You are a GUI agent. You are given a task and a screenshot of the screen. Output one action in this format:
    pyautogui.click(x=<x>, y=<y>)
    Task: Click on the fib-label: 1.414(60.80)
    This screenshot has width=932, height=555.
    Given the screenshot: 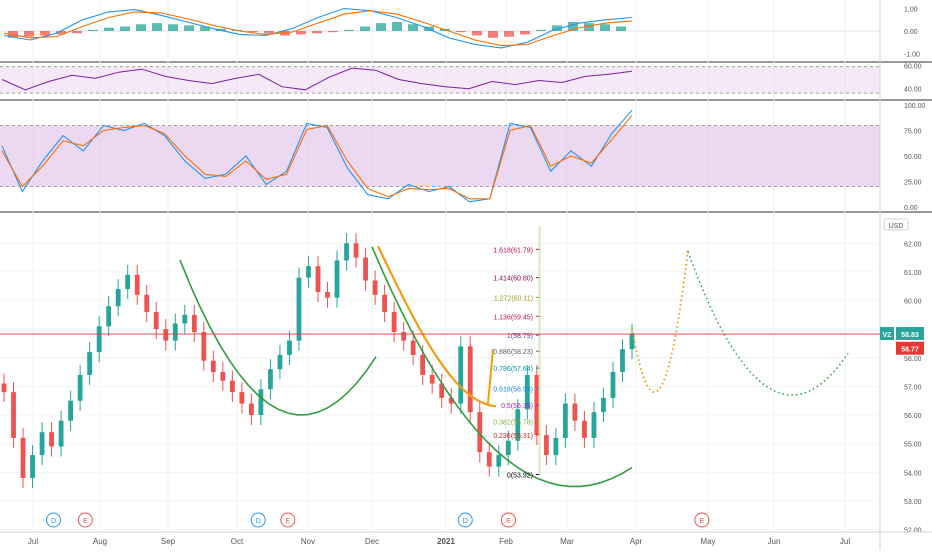 What is the action you would take?
    pyautogui.click(x=513, y=279)
    